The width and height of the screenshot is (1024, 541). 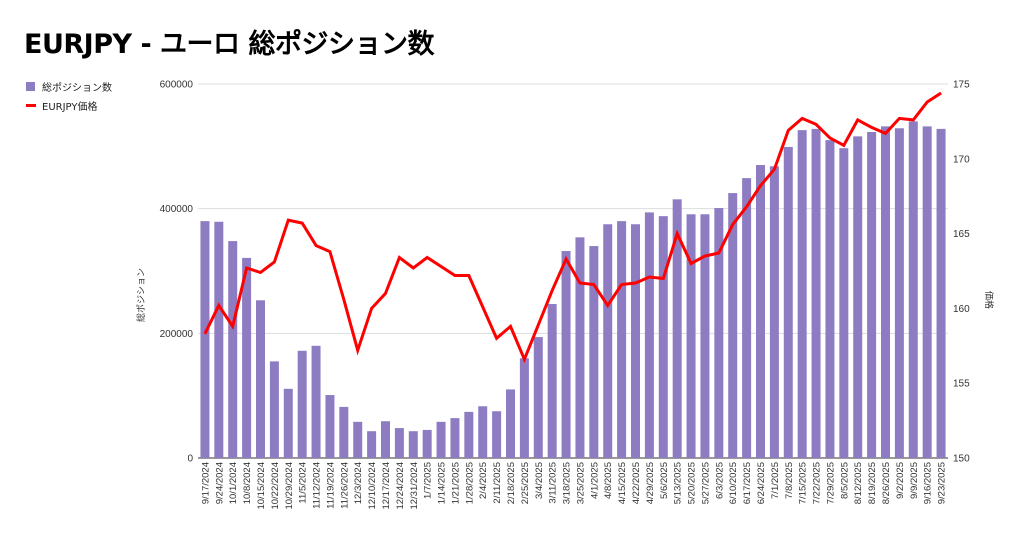 What do you see at coordinates (455, 483) in the screenshot?
I see `x-tick-label: 1/21/2025` at bounding box center [455, 483].